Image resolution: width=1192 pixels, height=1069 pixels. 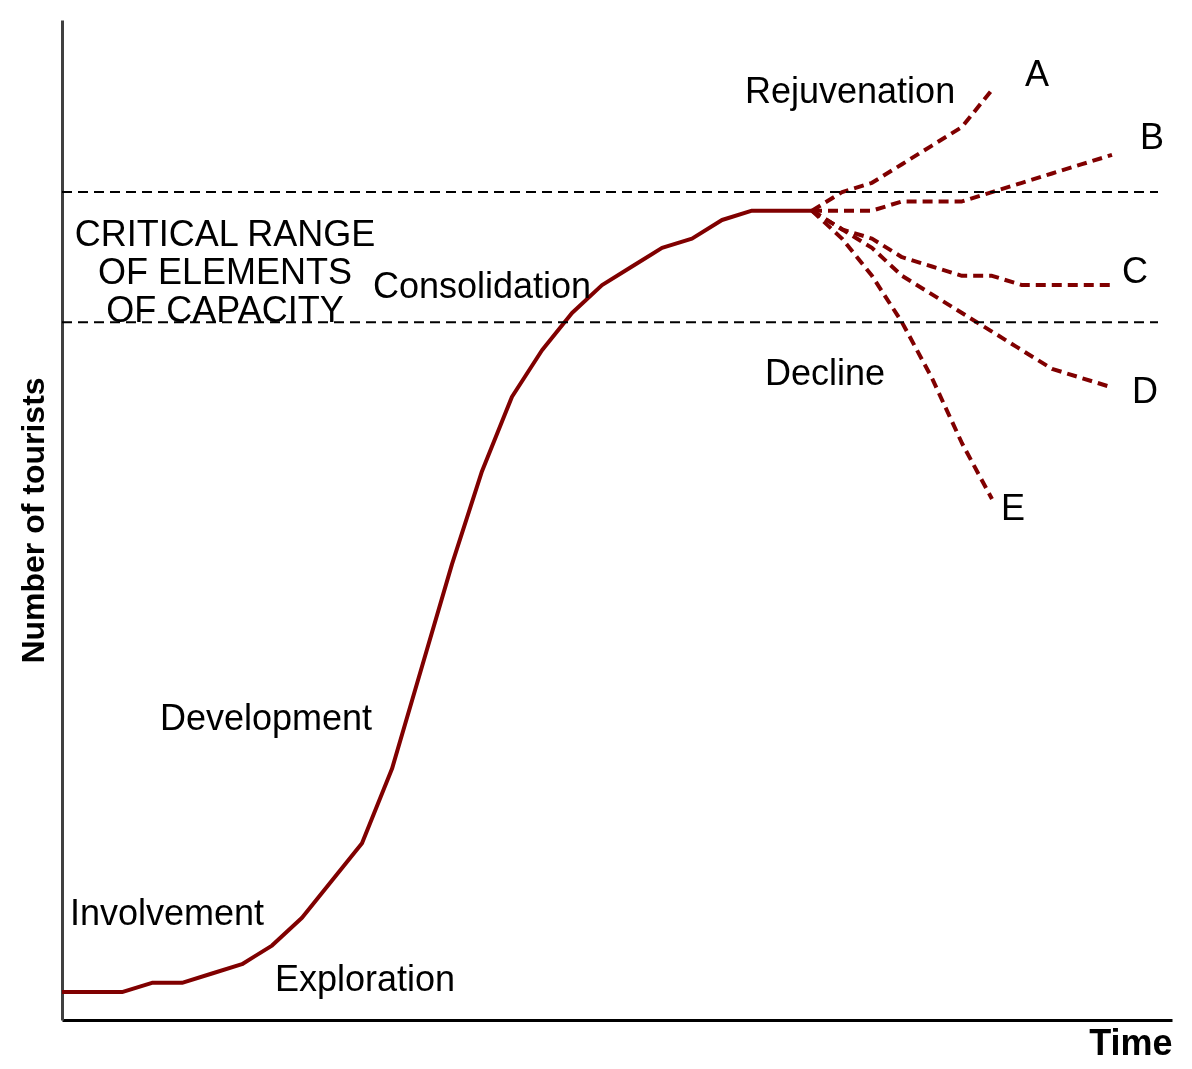 What do you see at coordinates (225, 271) in the screenshot?
I see `annotation: CRITICAL RANGE OF ELEMENTS OF CAPACITY` at bounding box center [225, 271].